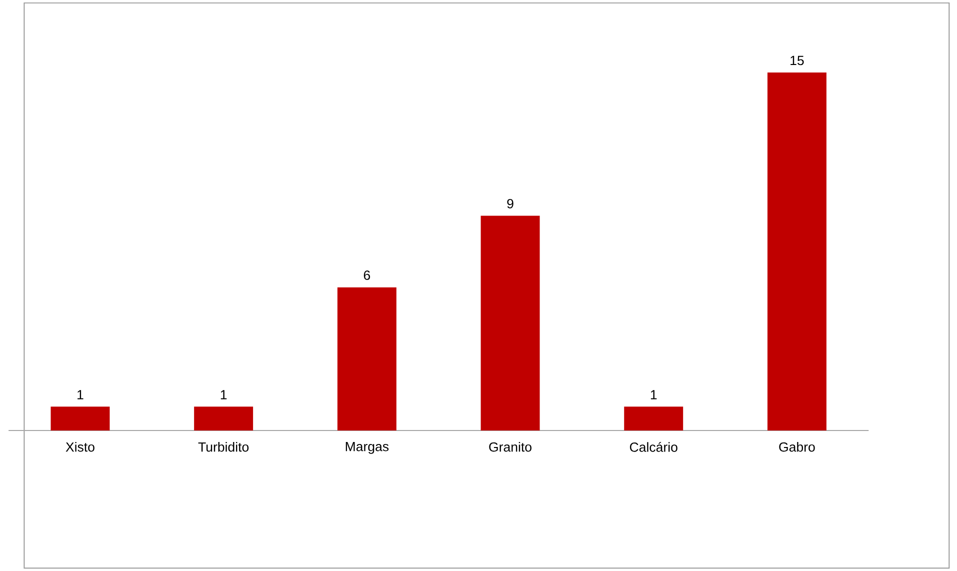 The height and width of the screenshot is (571, 957). Describe the element at coordinates (510, 203) in the screenshot. I see `data-label: 9` at that location.